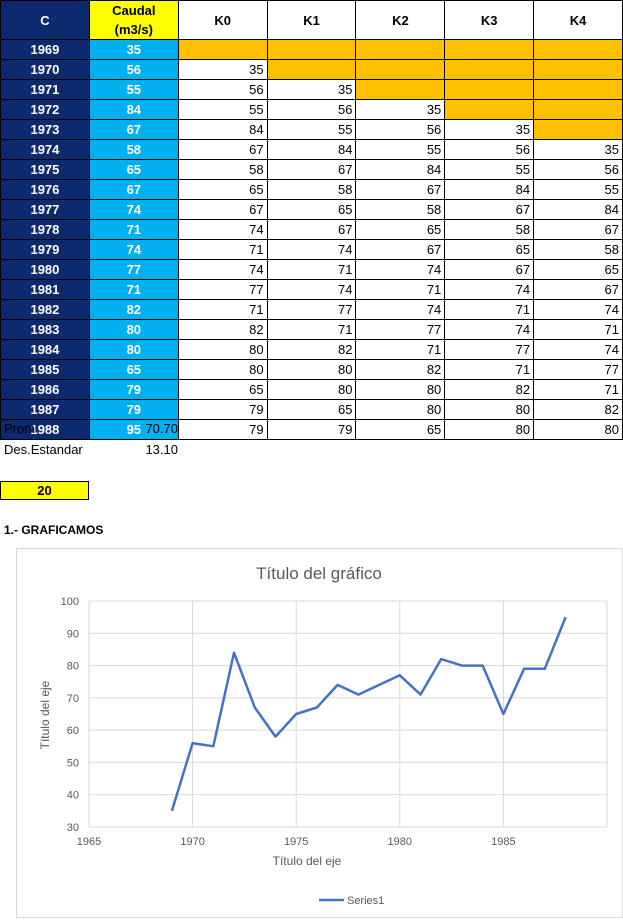 The image size is (623, 922). Describe the element at coordinates (222, 89) in the screenshot. I see `k0-cell: 56` at that location.